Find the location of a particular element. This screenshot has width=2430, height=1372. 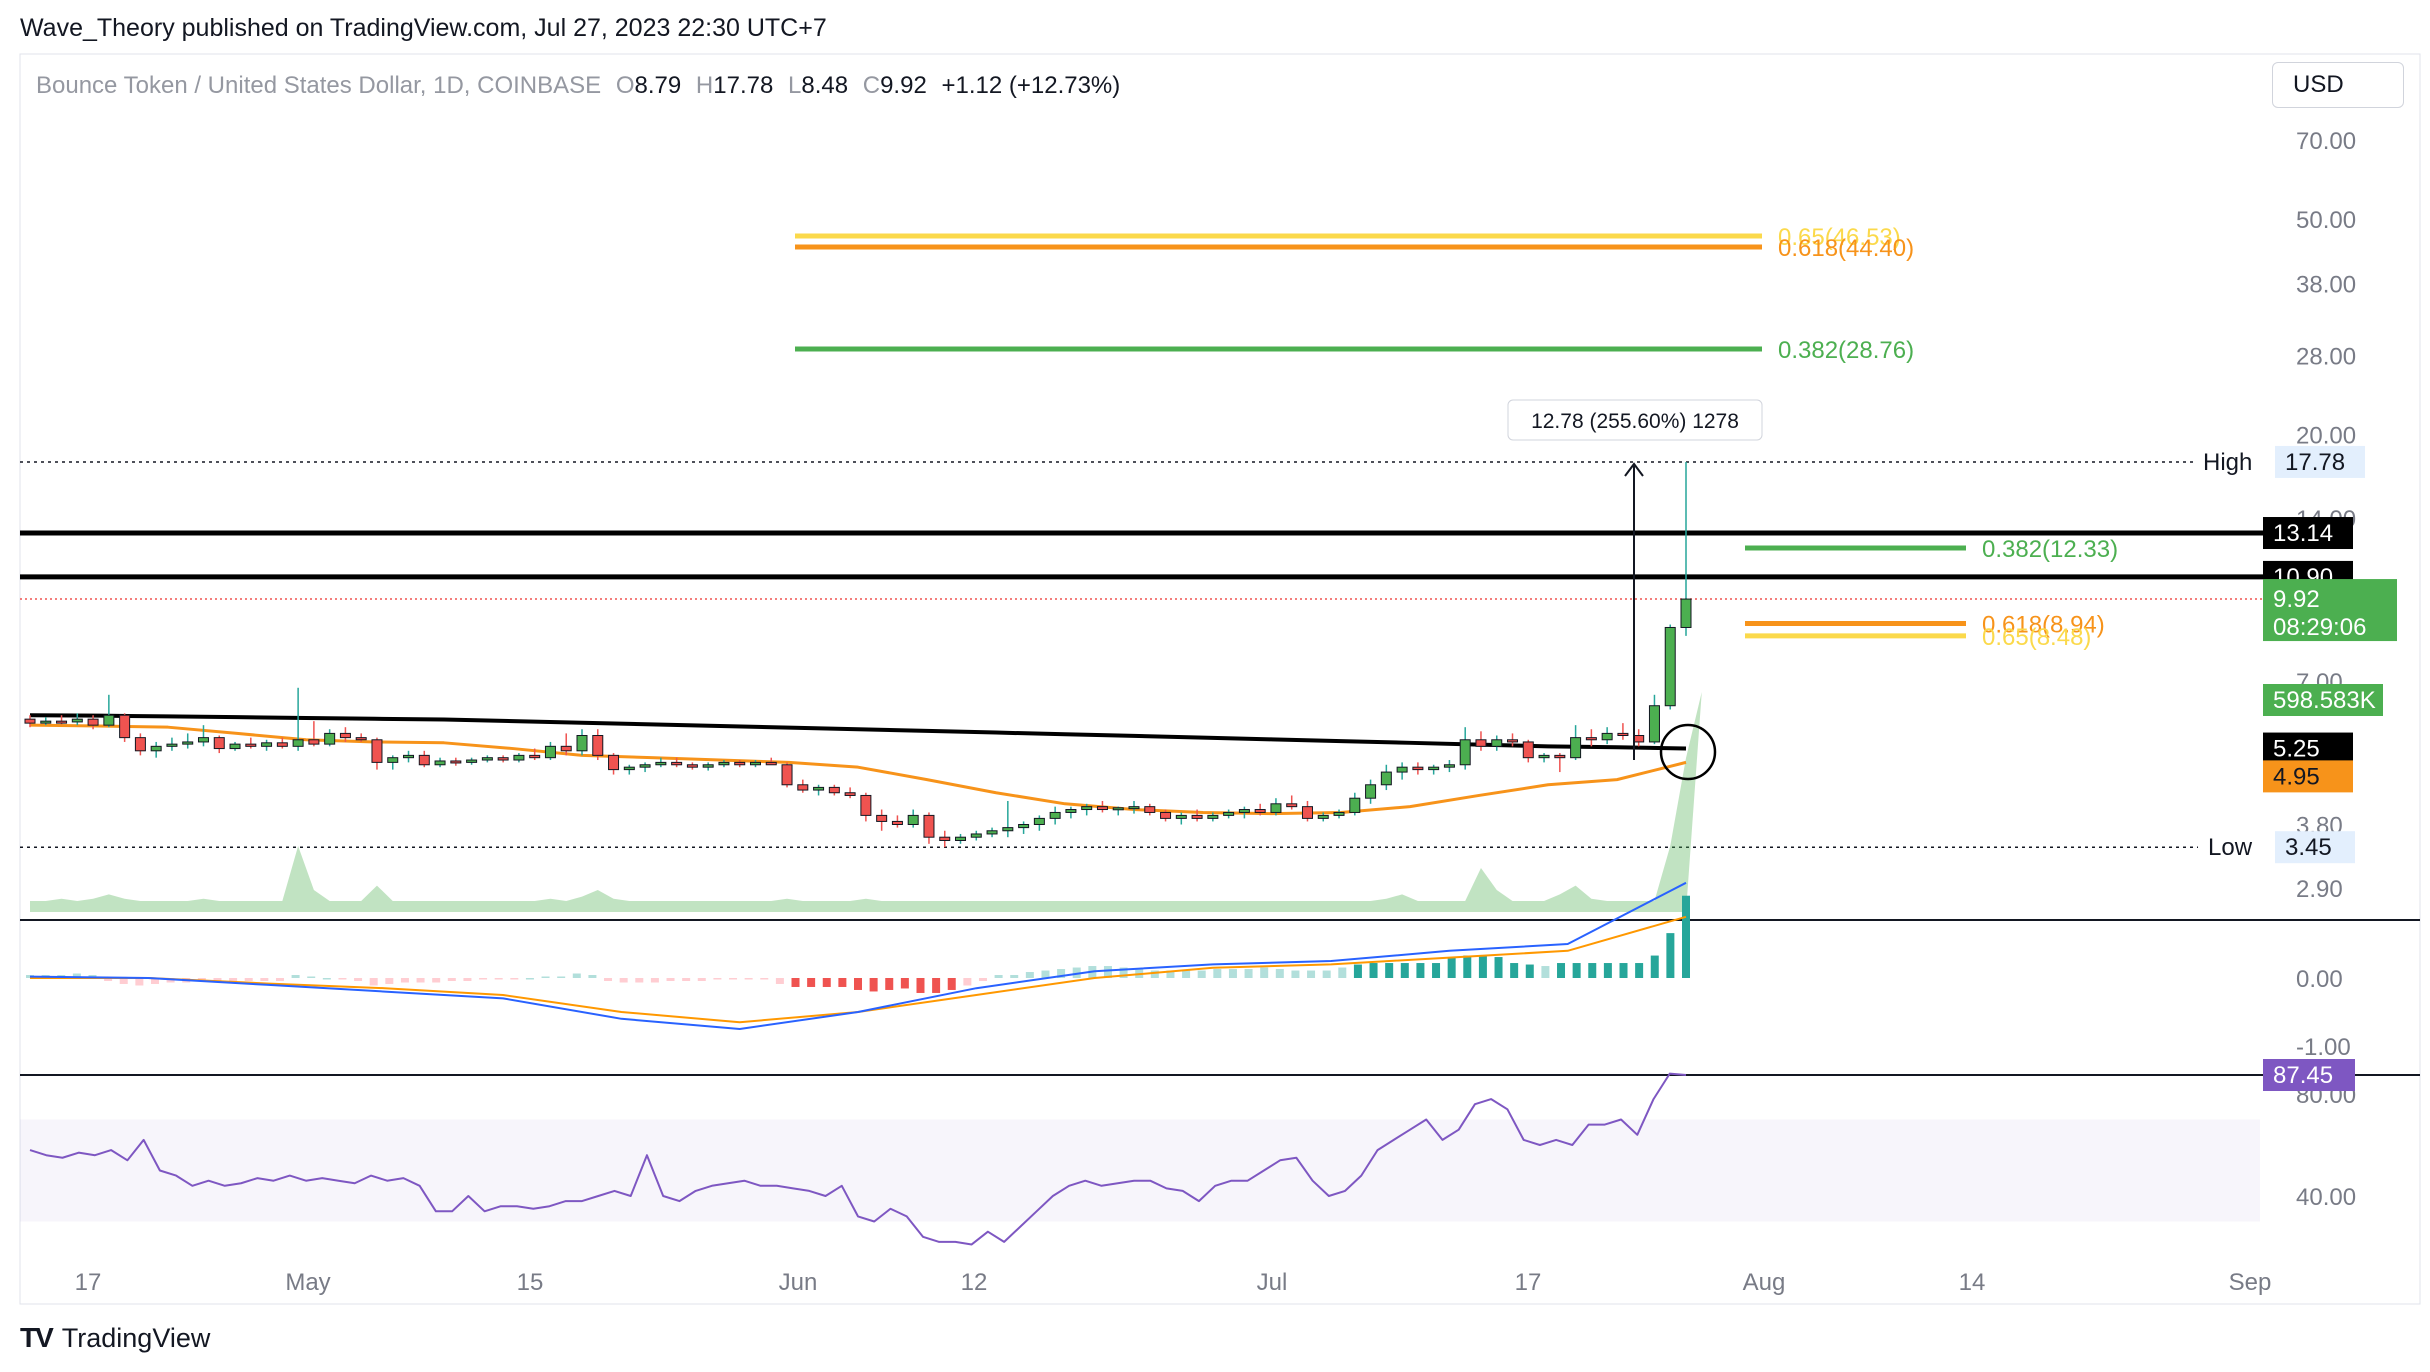

close-value: 9.92 is located at coordinates (903, 85).